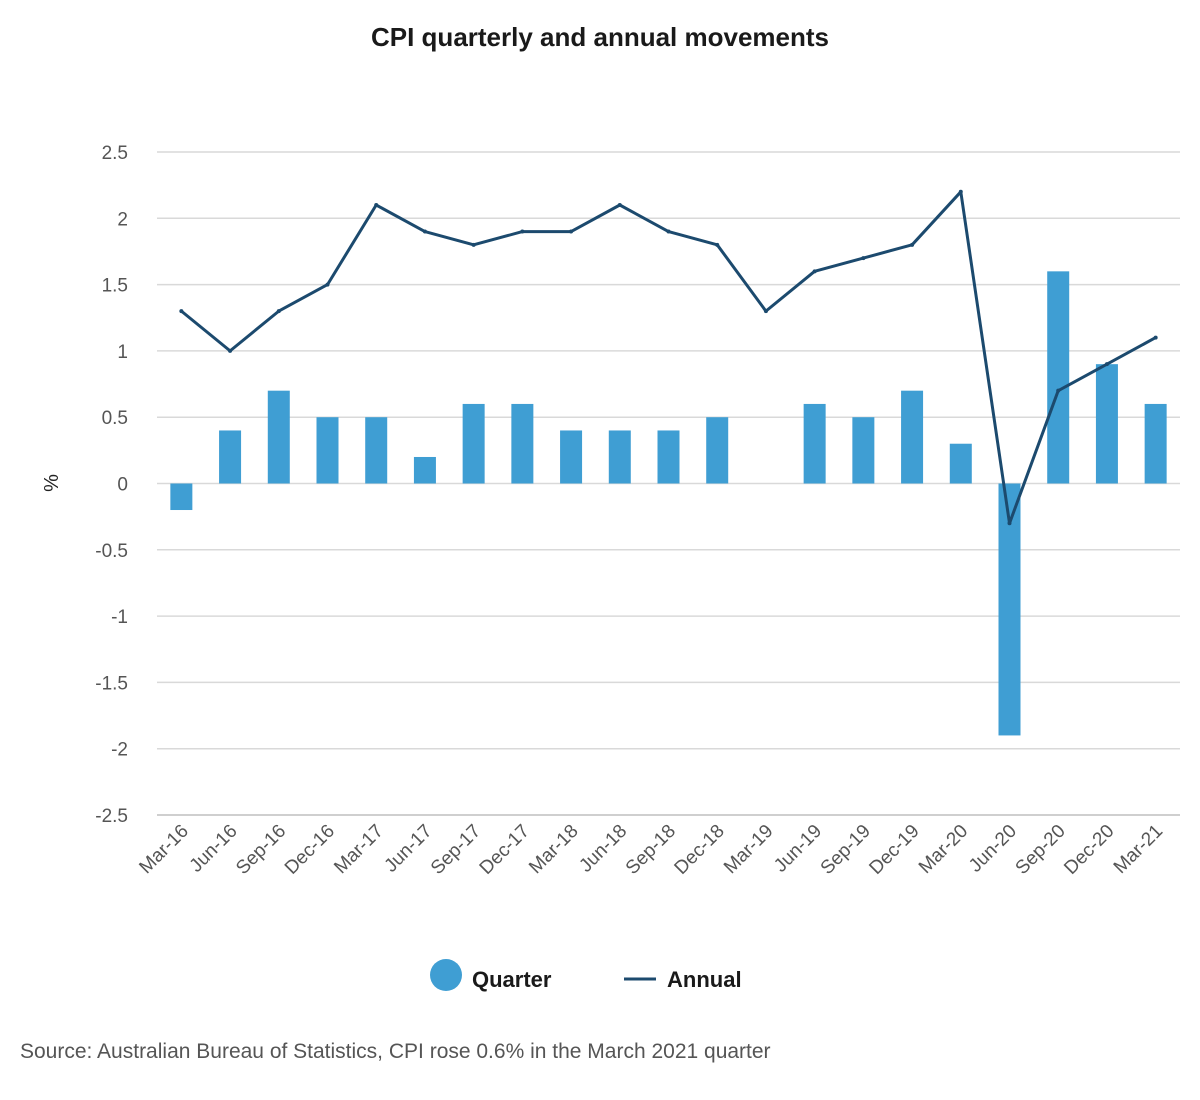 Image resolution: width=1200 pixels, height=1100 pixels. What do you see at coordinates (1041, 850) in the screenshot?
I see `x-tick-label: Sep-20` at bounding box center [1041, 850].